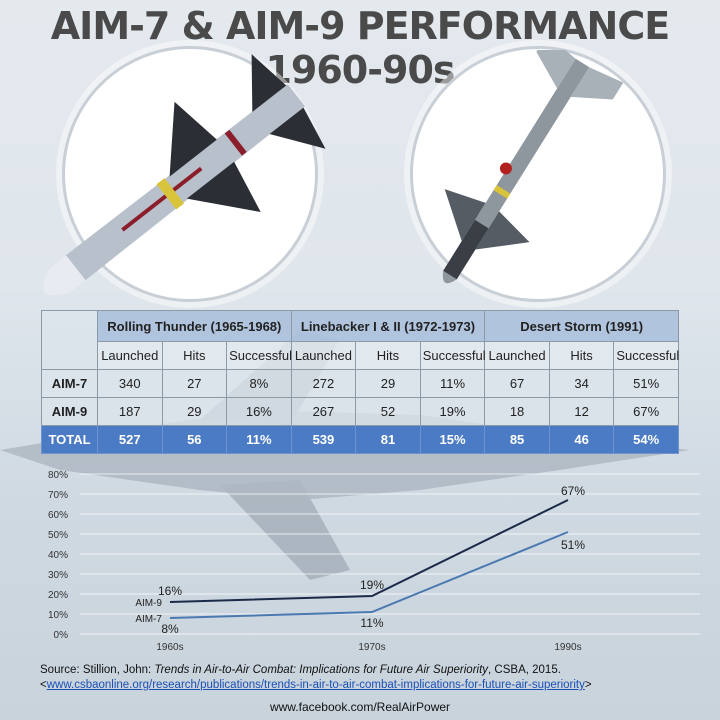  I want to click on series-name-label: AIM-7, so click(148, 619).